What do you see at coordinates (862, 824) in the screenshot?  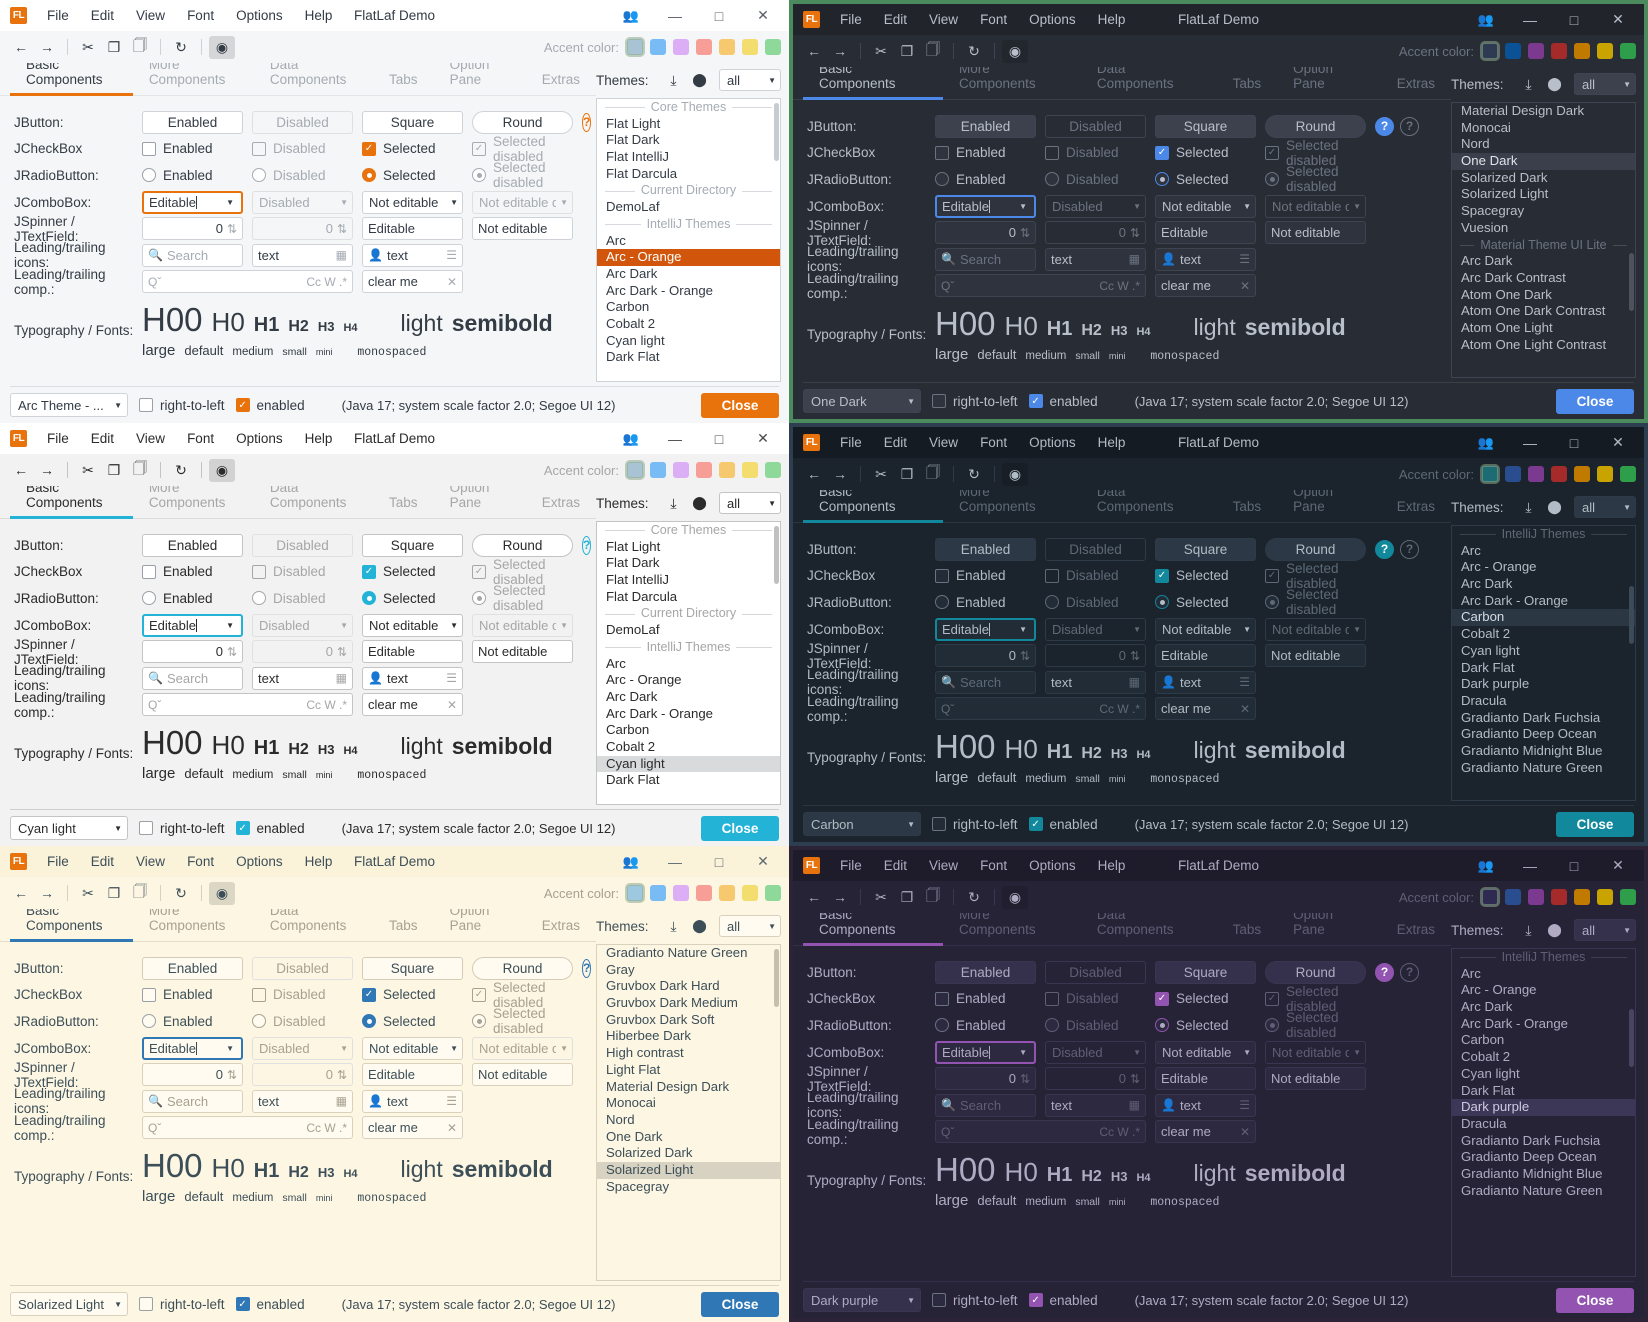 I see `theme-select: Carbon ▼` at bounding box center [862, 824].